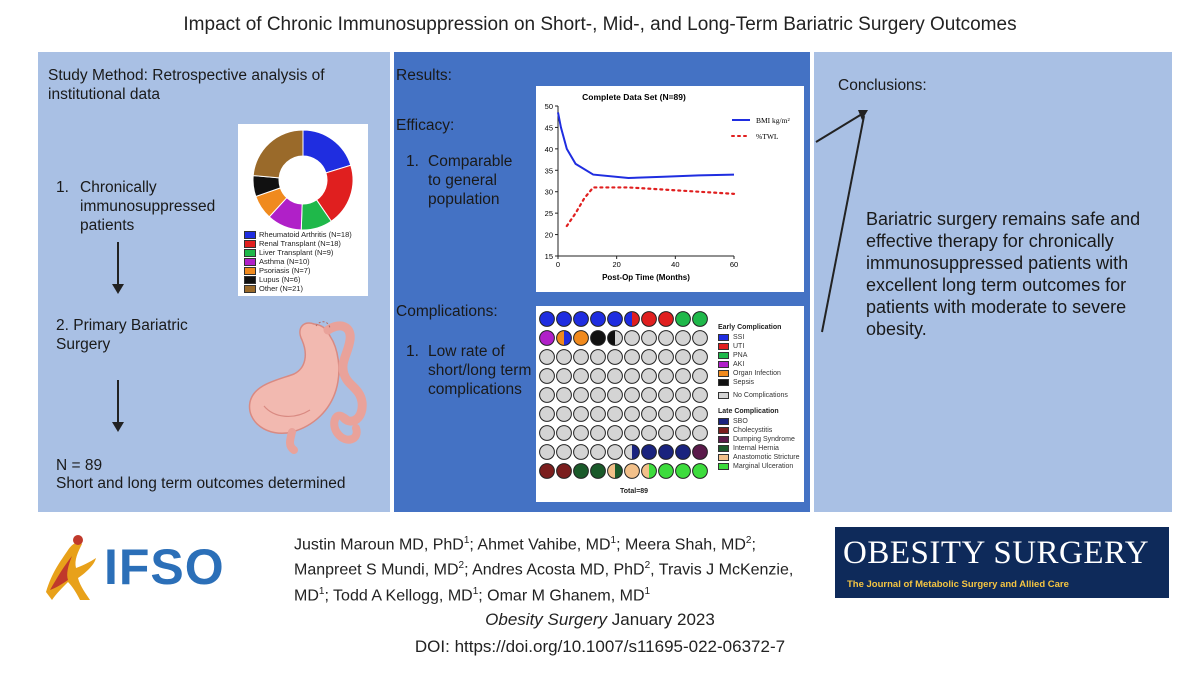 This screenshot has height=675, width=1200. I want to click on legend-heading: Early Complication, so click(750, 327).